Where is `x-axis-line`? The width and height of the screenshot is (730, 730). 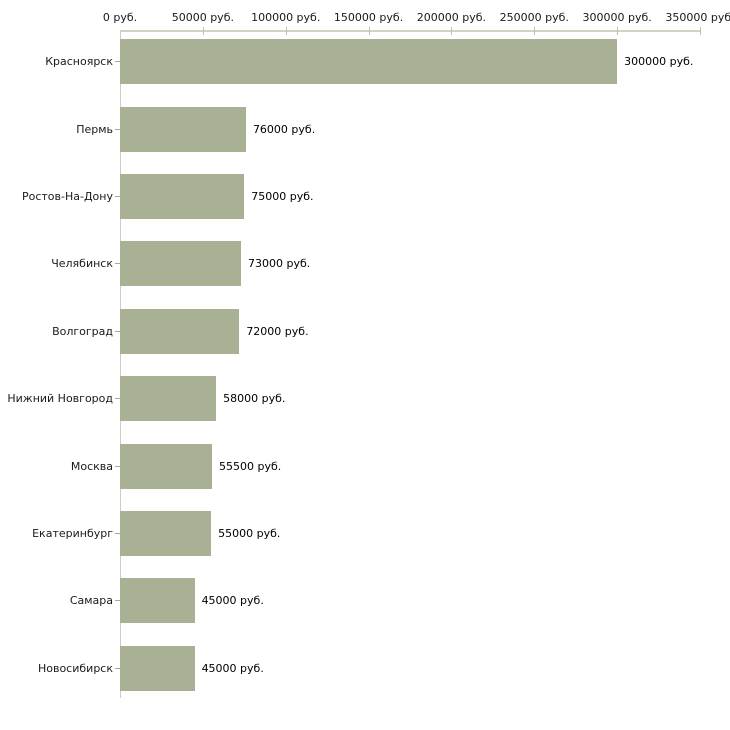
x-axis-line is located at coordinates (410, 31).